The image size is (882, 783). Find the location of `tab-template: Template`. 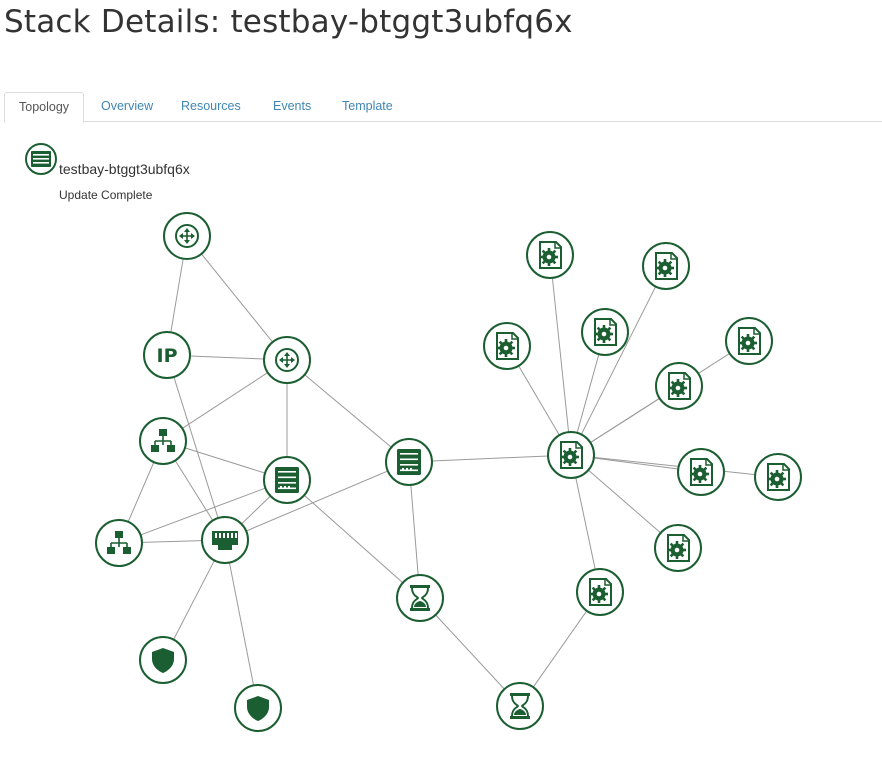

tab-template: Template is located at coordinates (367, 106).